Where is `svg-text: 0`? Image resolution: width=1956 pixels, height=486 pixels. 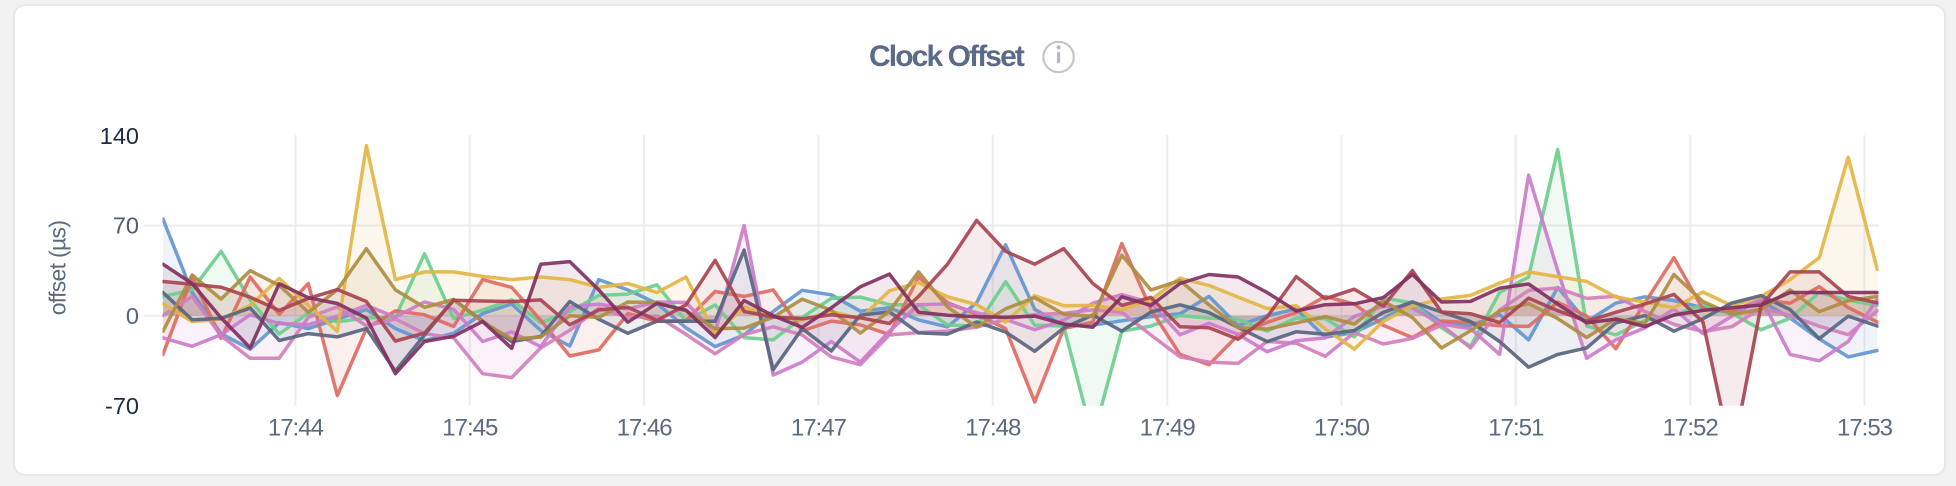
svg-text: 0 is located at coordinates (132, 316).